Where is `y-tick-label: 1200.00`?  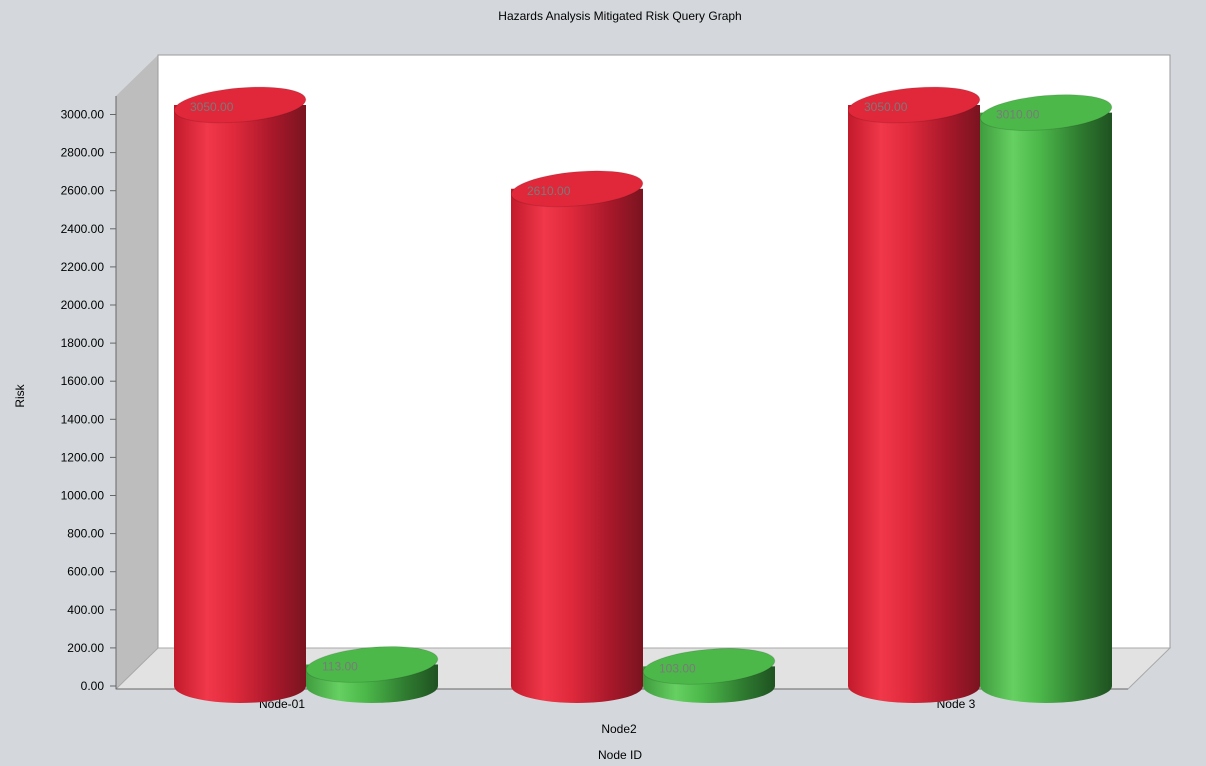 y-tick-label: 1200.00 is located at coordinates (83, 457).